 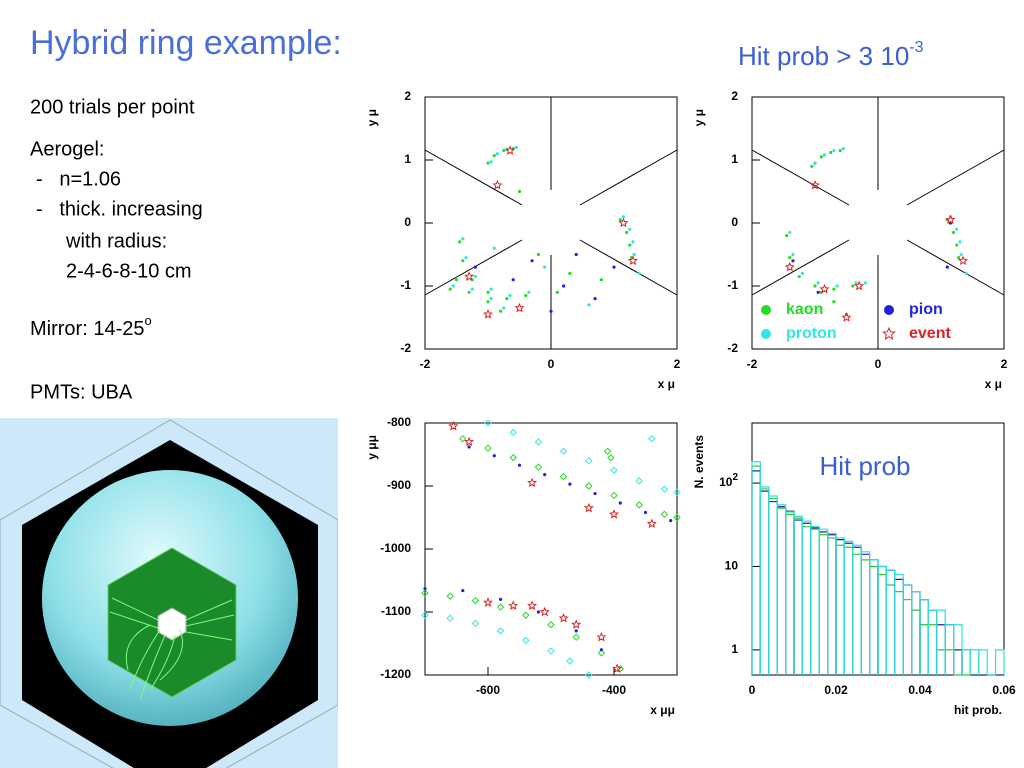 What do you see at coordinates (734, 96) in the screenshot?
I see `y-tick-label: 2` at bounding box center [734, 96].